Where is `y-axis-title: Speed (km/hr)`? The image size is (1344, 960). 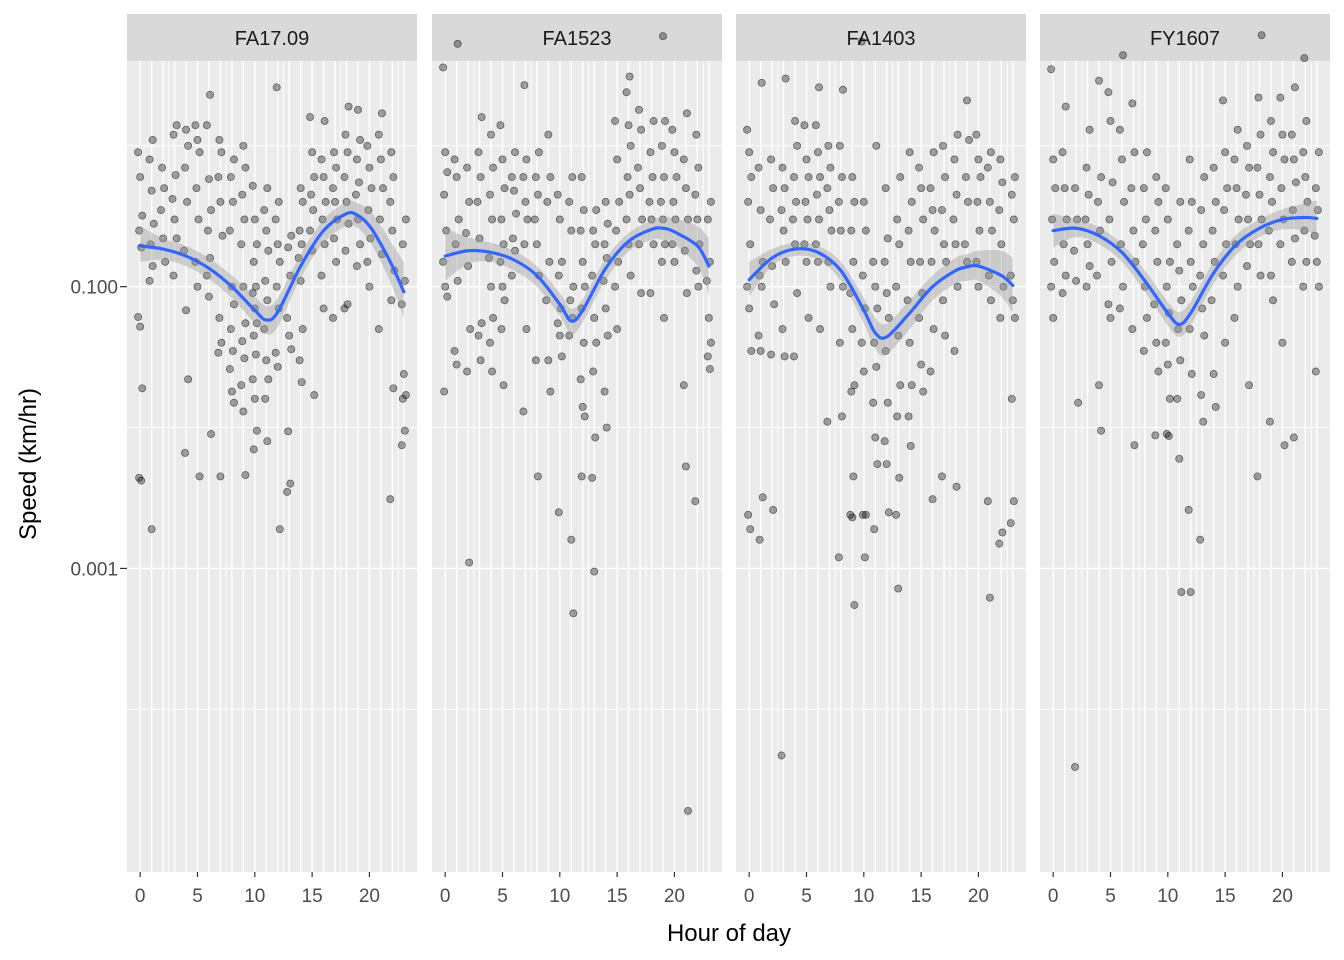 y-axis-title: Speed (km/hr) is located at coordinates (28, 464).